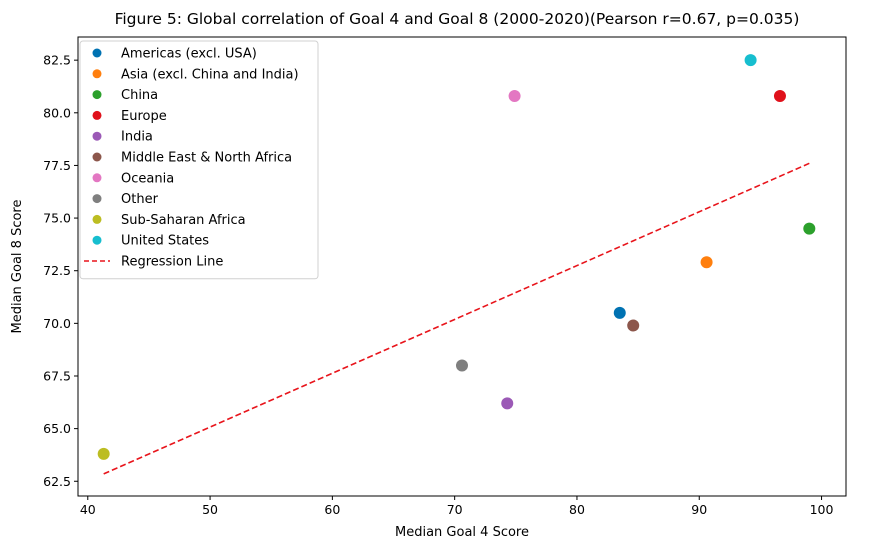  What do you see at coordinates (189, 54) in the screenshot?
I see `legend-label: Americas (excl. USA)` at bounding box center [189, 54].